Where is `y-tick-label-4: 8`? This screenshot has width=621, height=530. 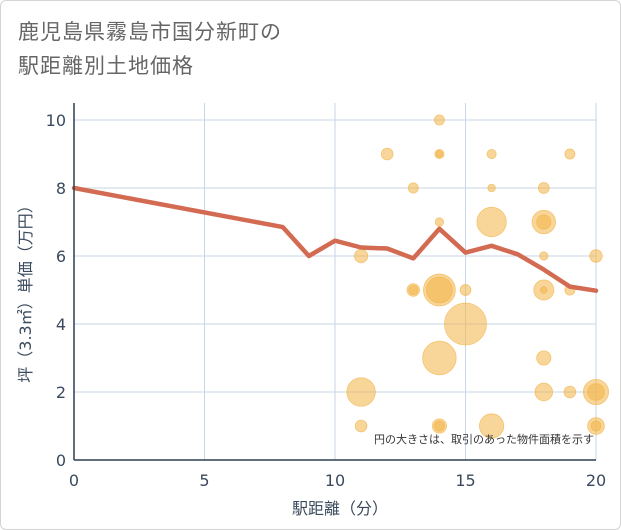 y-tick-label-4: 8 is located at coordinates (61, 188).